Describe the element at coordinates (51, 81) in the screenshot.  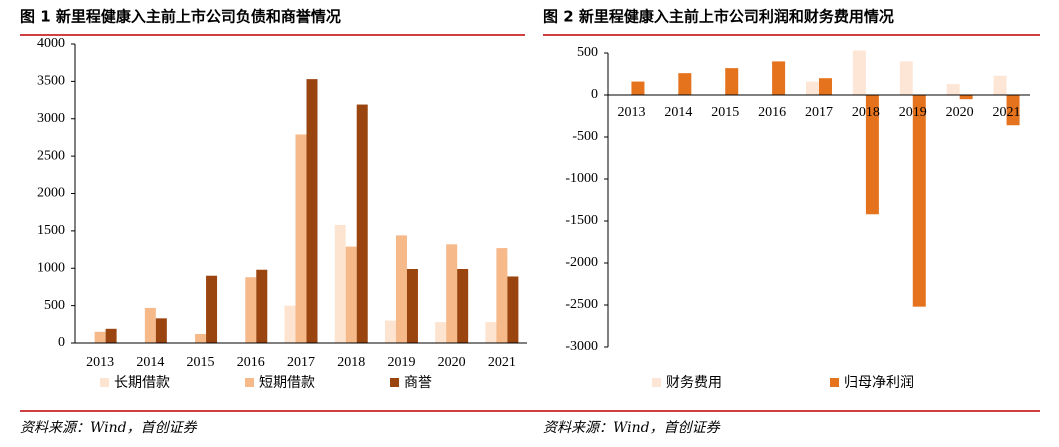
I see `y-tick-label: 3500` at that location.